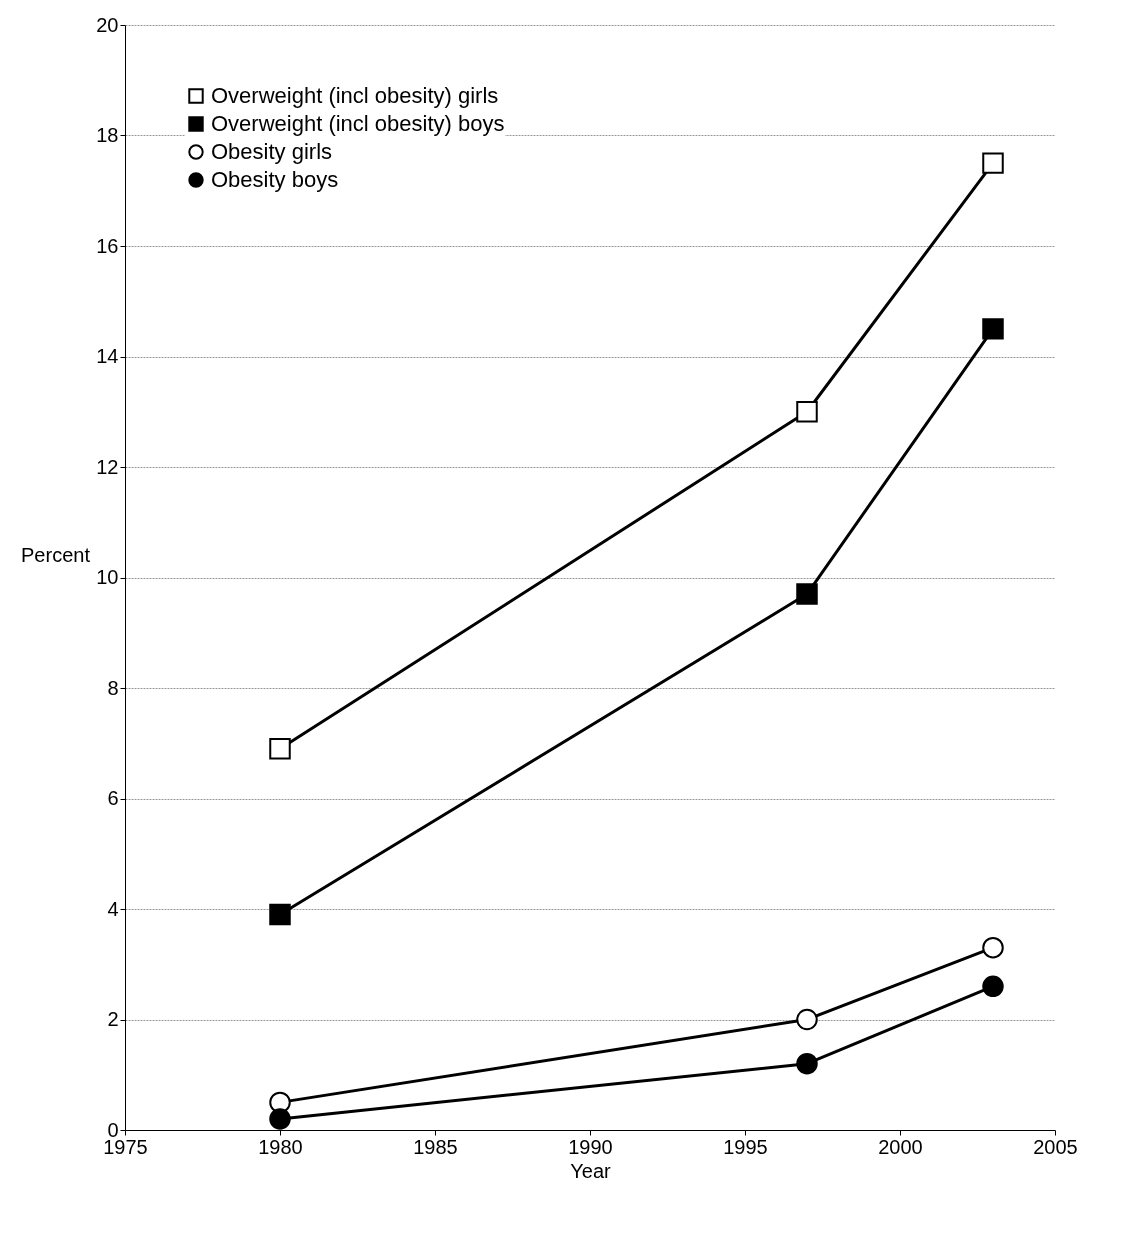  Describe the element at coordinates (107, 577) in the screenshot. I see `y-tick-label: 10` at that location.